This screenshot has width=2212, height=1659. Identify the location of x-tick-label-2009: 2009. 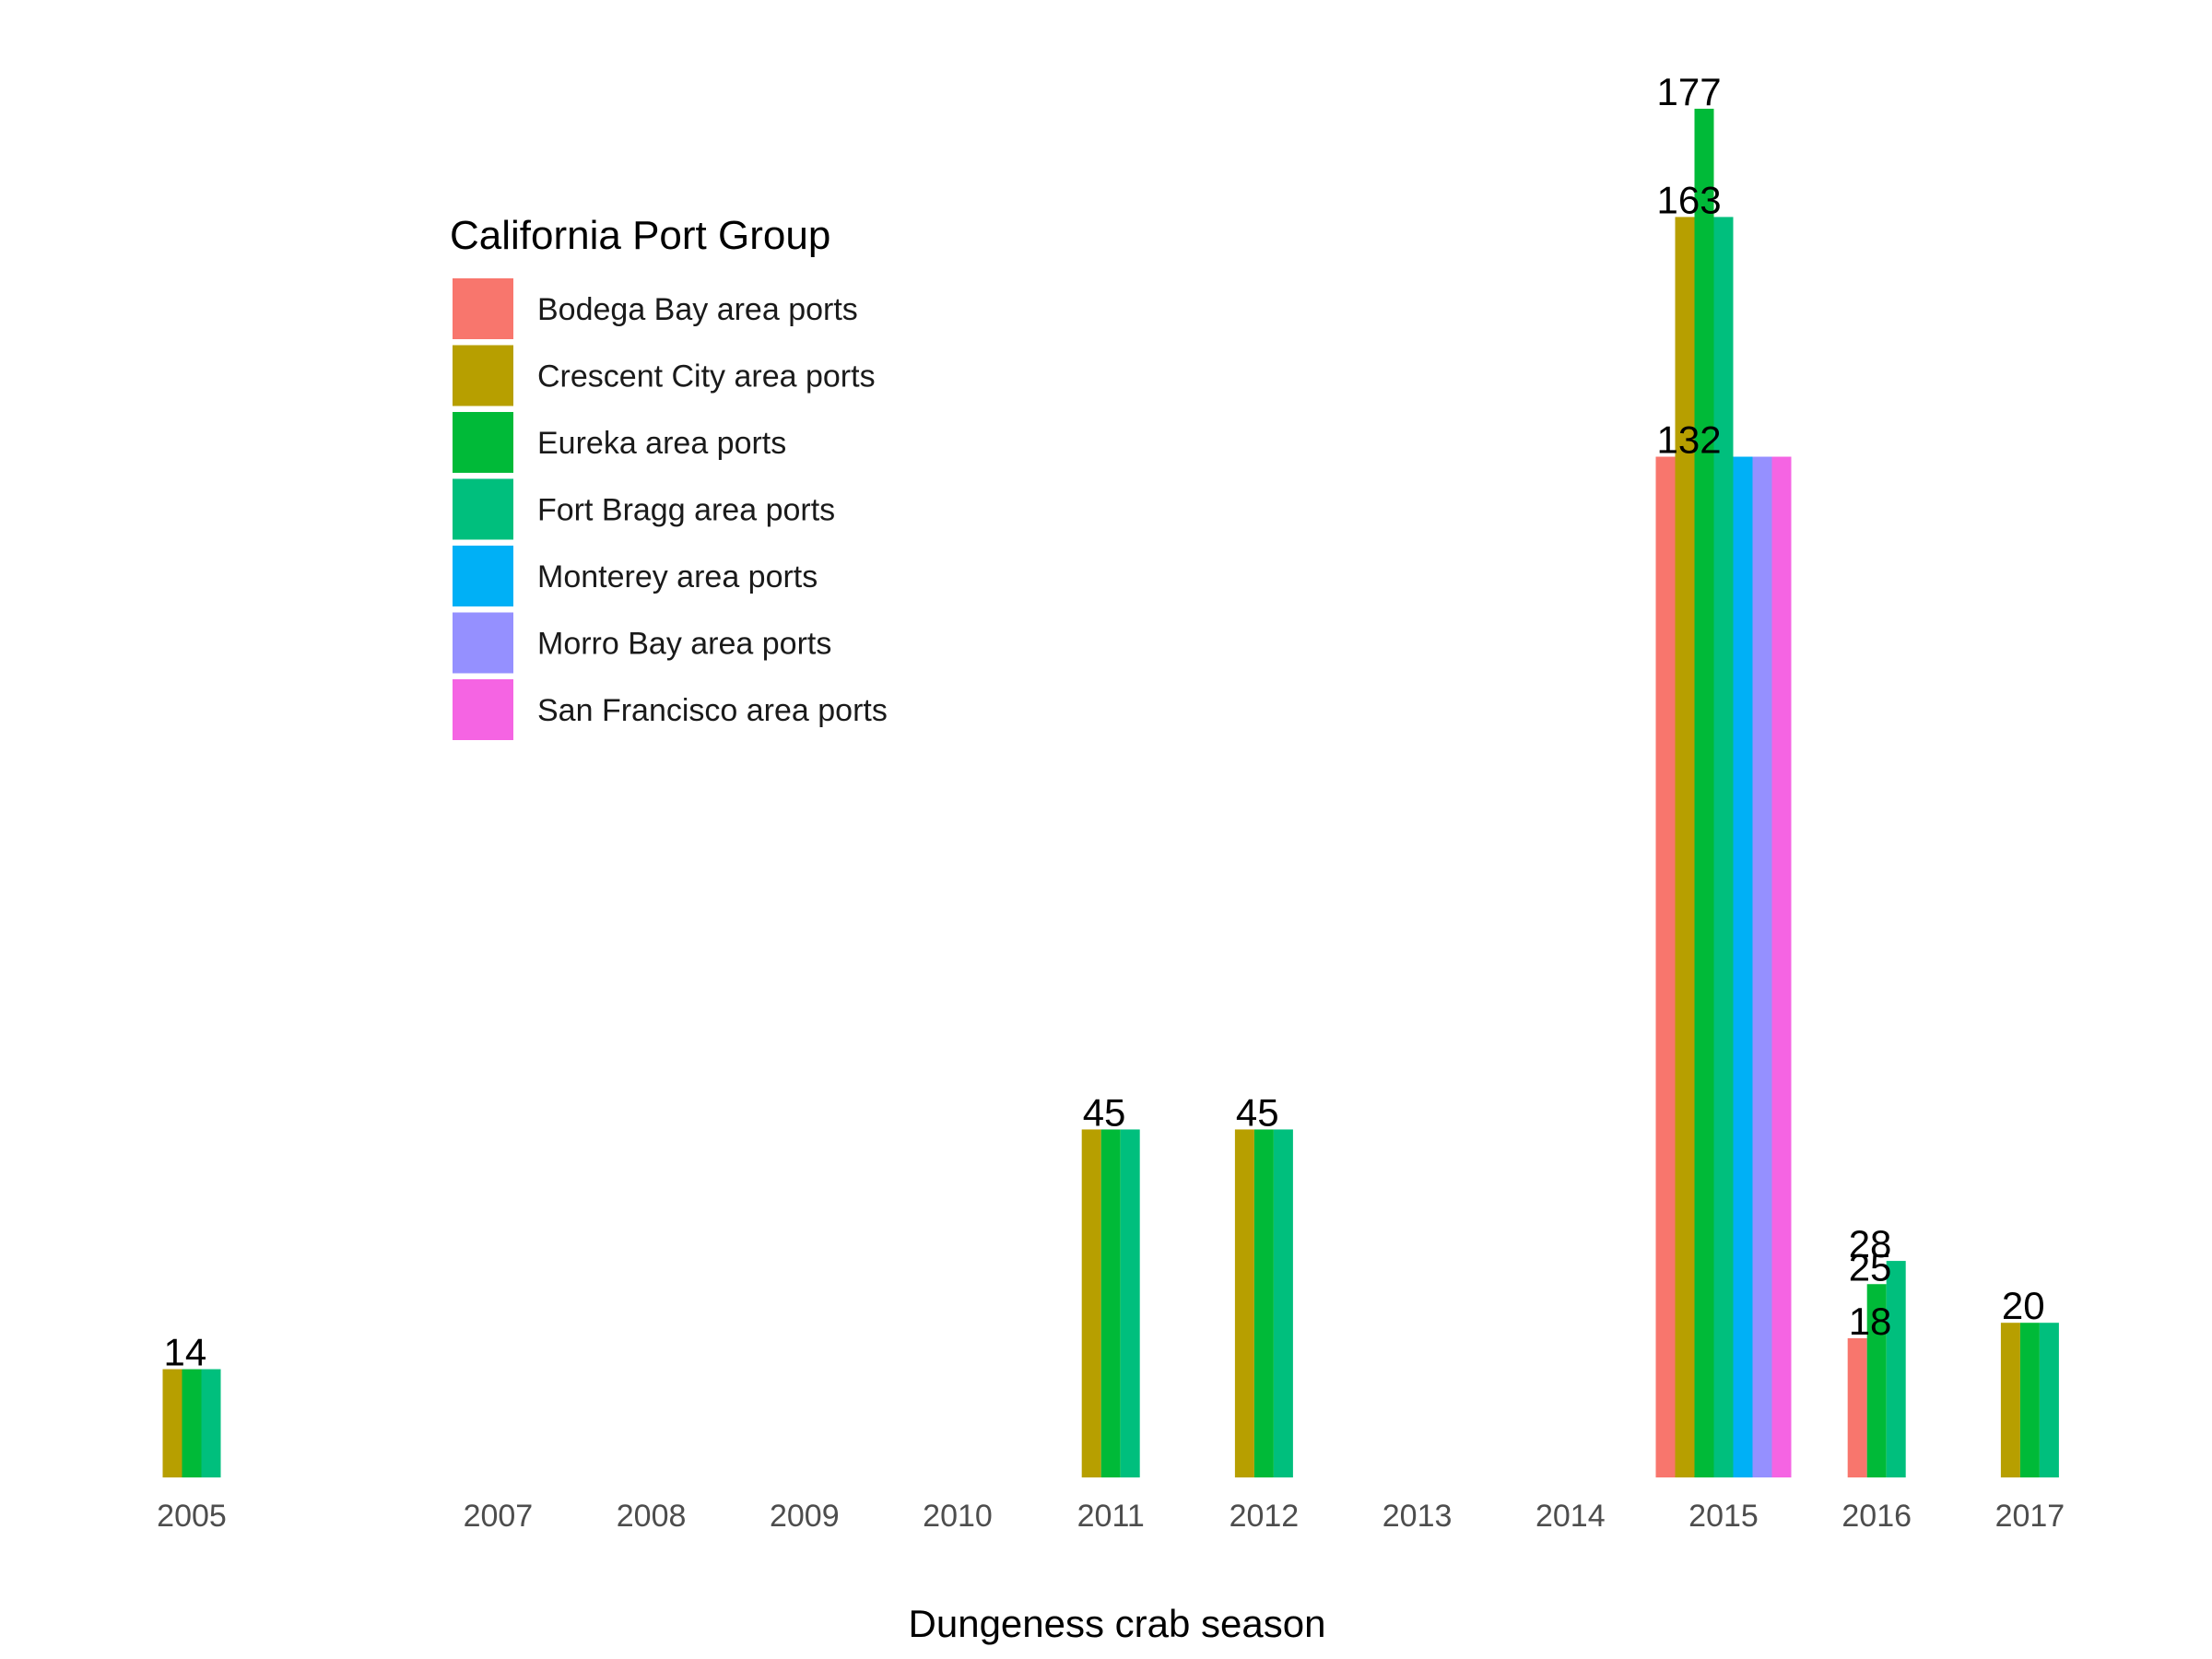
(805, 1516).